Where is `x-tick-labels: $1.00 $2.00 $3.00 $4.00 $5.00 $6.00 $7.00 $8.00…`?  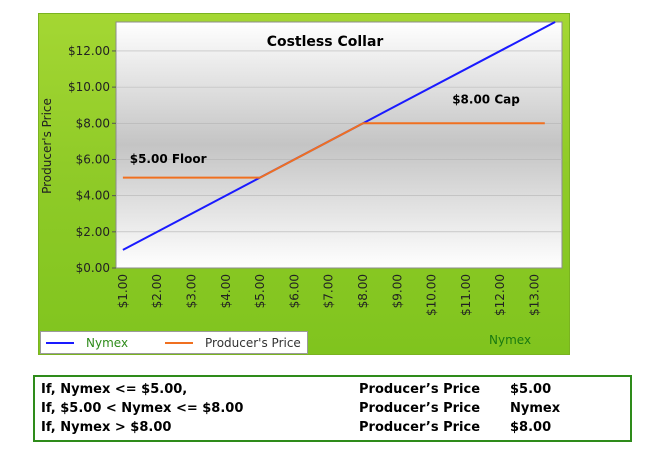
x-tick-labels: $1.00 $2.00 $3.00 $4.00 $5.00 $6.00 $7.00 $8.00… is located at coordinates (329, 295).